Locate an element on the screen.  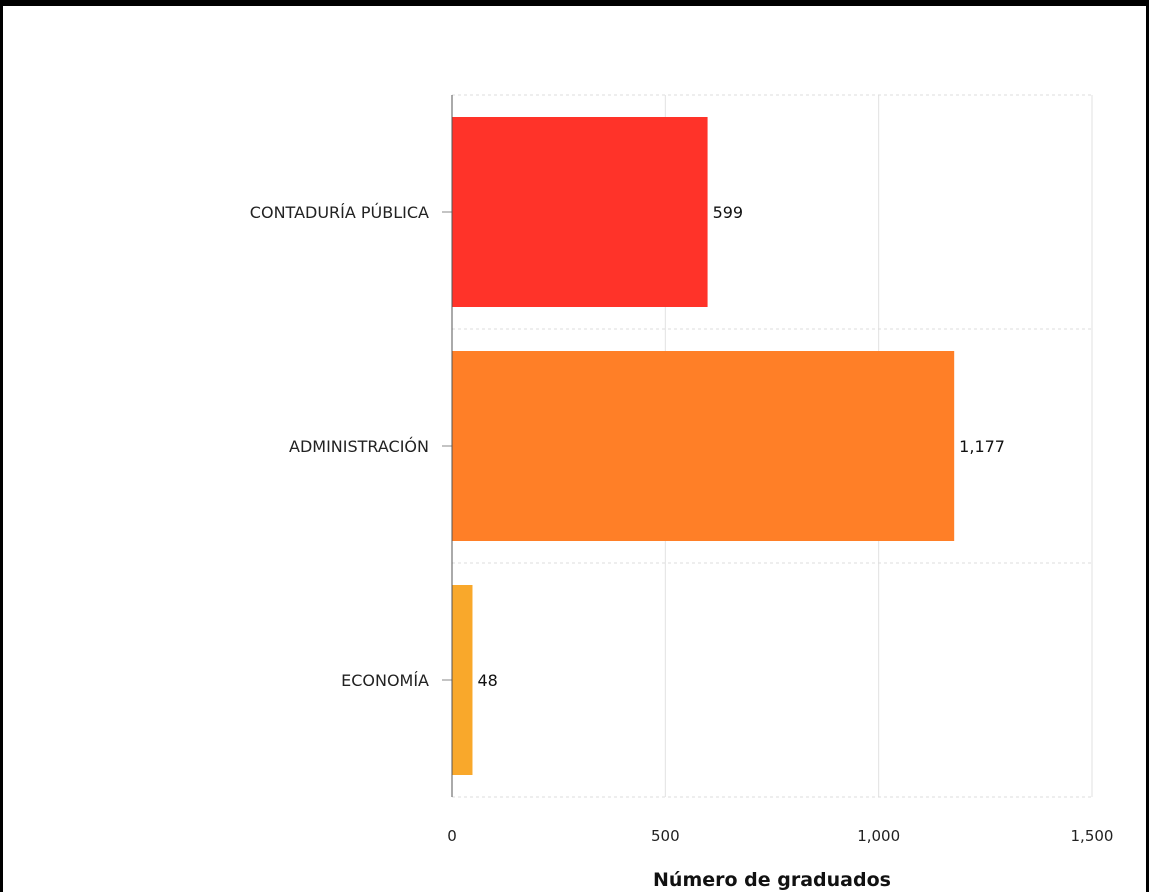
value-label: 599 is located at coordinates (728, 212).